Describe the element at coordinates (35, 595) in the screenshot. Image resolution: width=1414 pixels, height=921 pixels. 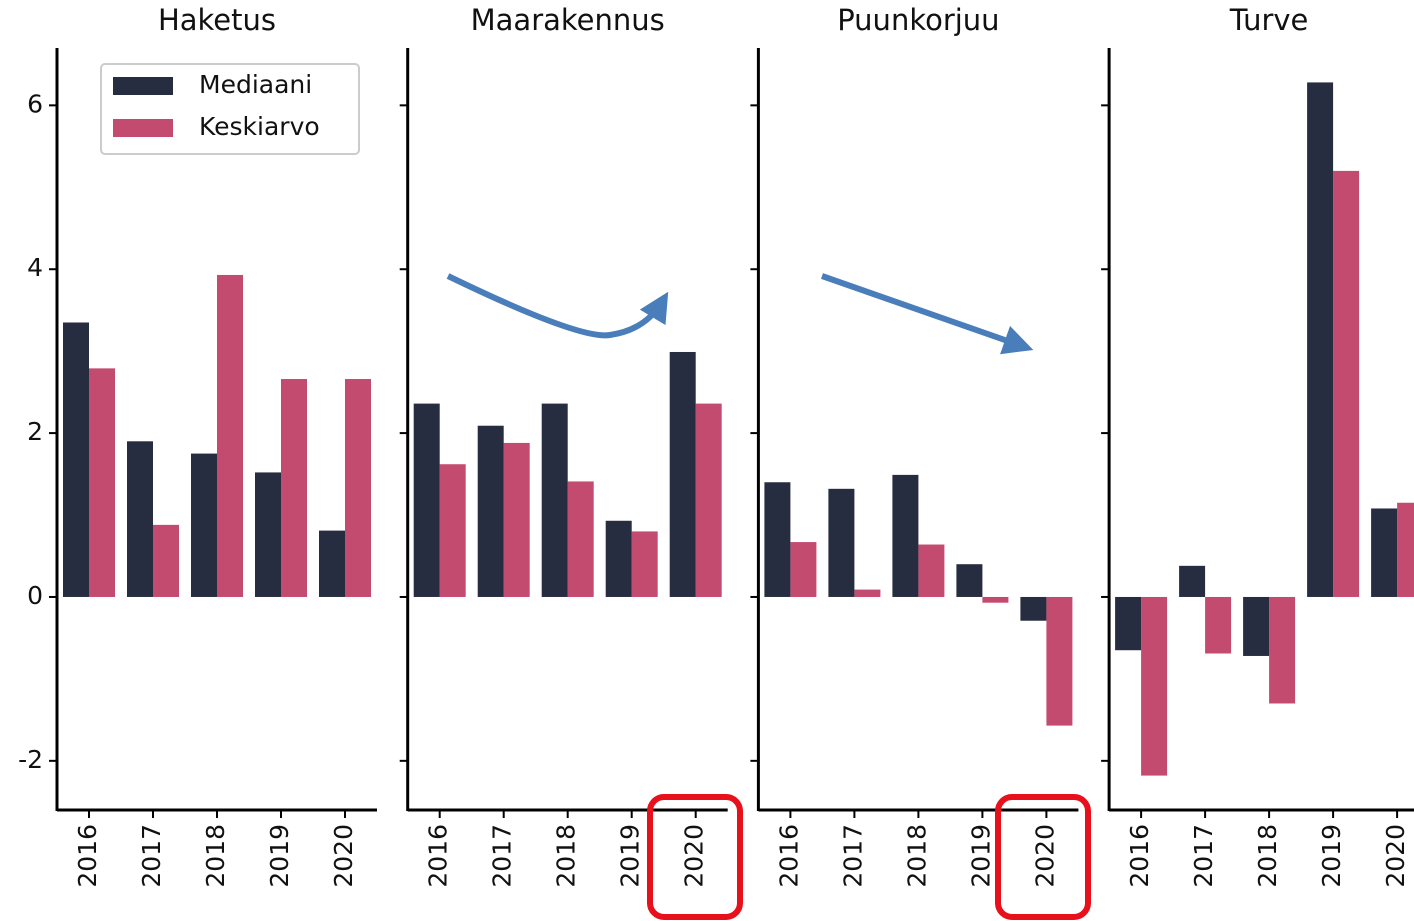
I see `y-tick-label: 0` at that location.